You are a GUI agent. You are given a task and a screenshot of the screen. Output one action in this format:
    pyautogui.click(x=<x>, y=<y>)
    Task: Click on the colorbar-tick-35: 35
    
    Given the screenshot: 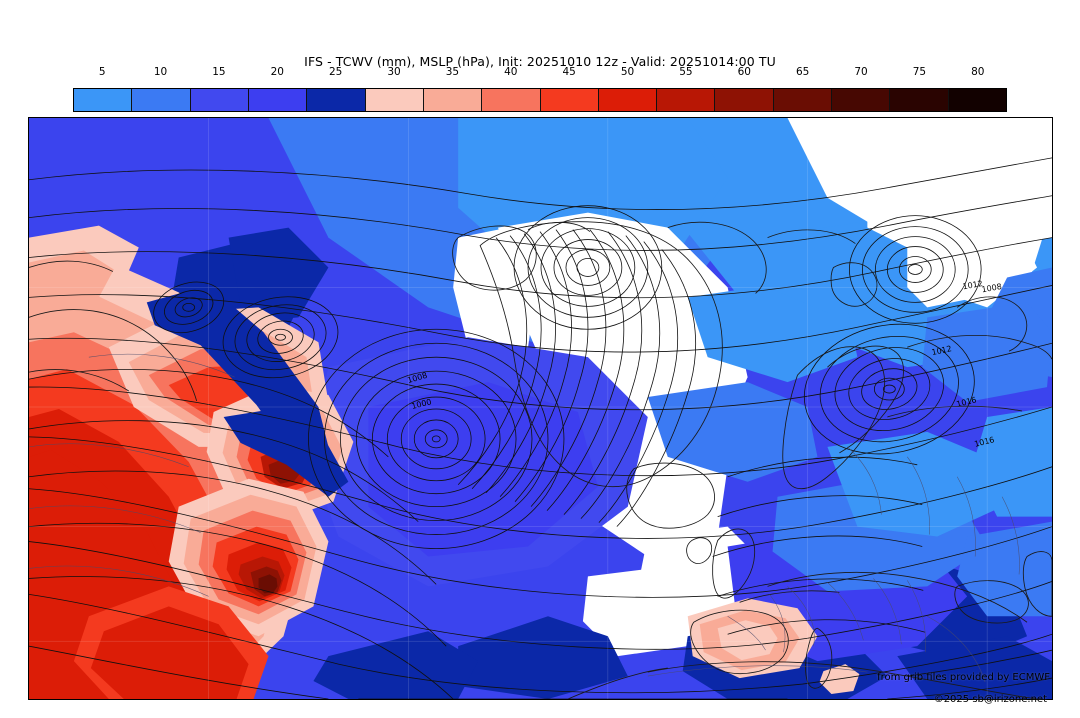 What is the action you would take?
    pyautogui.click(x=452, y=72)
    